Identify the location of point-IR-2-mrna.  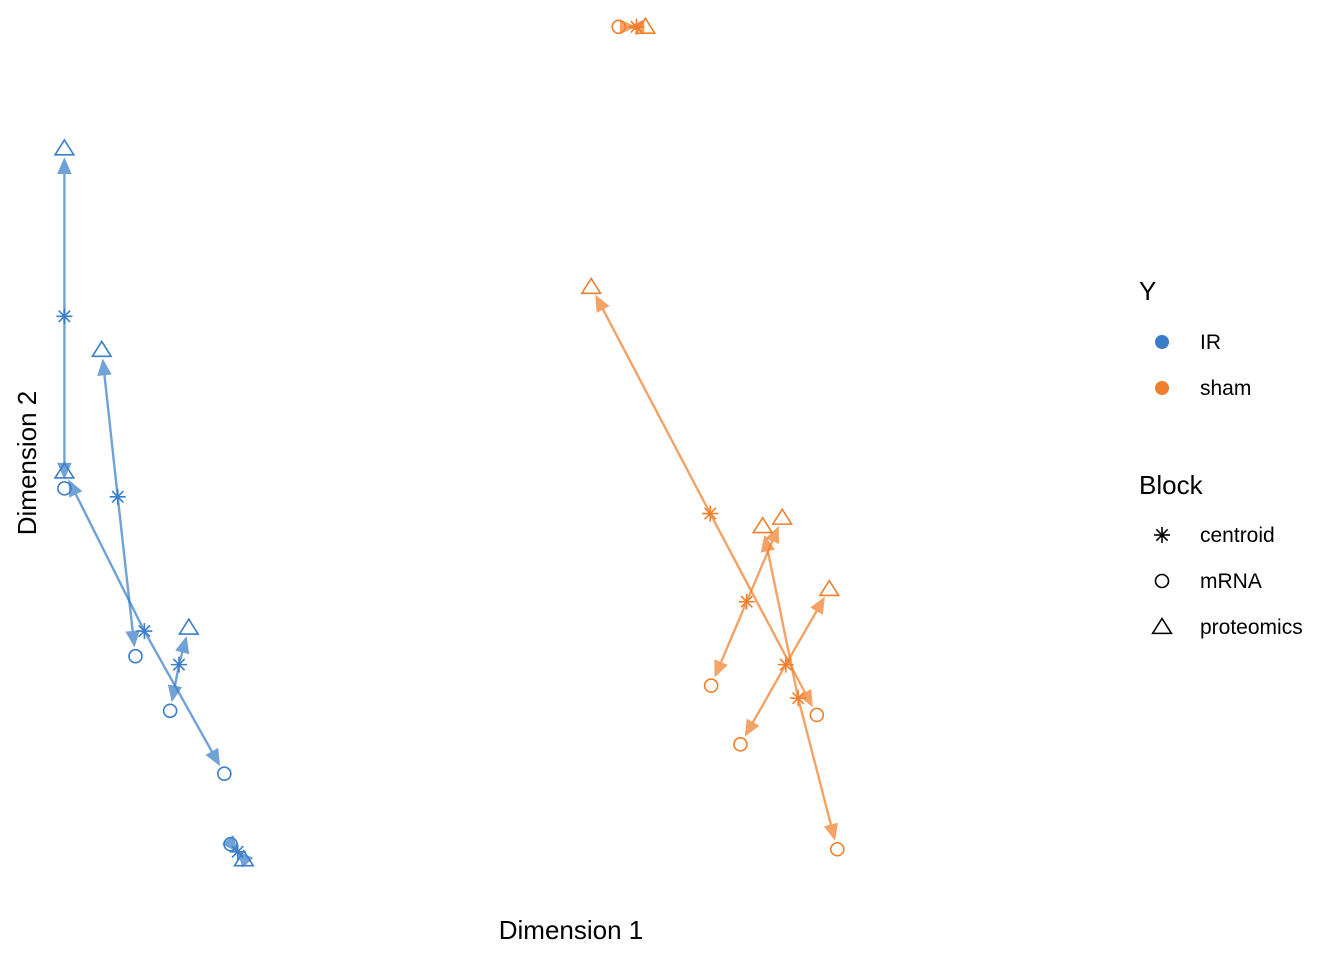
(224, 774).